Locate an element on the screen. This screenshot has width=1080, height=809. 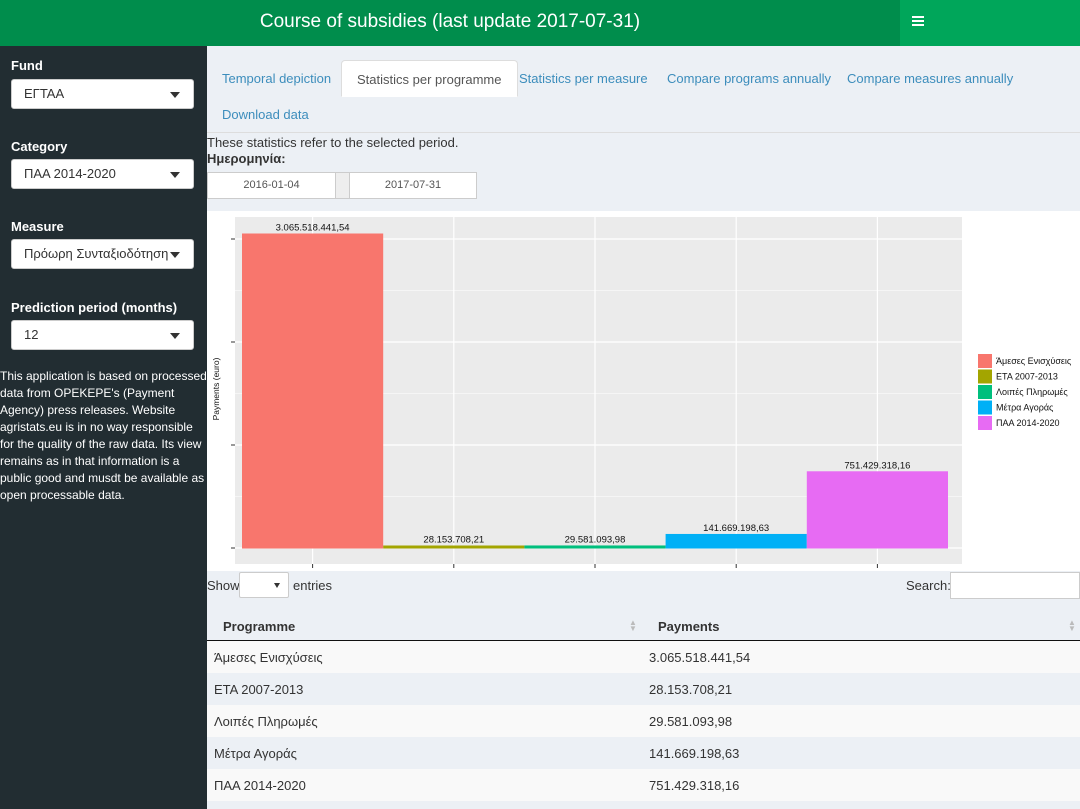
data-label-0: 3.065.518.441,54 is located at coordinates (313, 228).